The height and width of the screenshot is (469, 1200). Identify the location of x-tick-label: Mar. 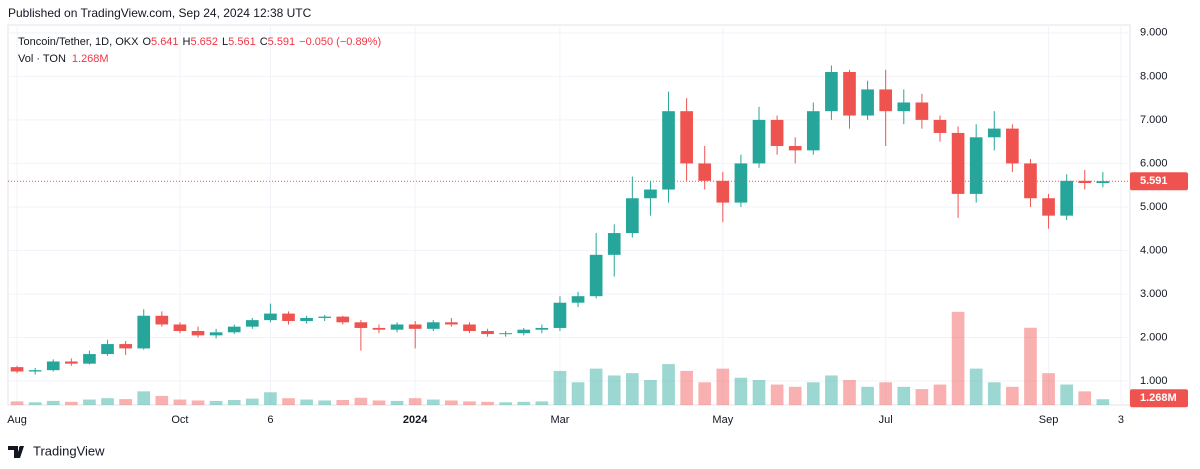
(559, 420).